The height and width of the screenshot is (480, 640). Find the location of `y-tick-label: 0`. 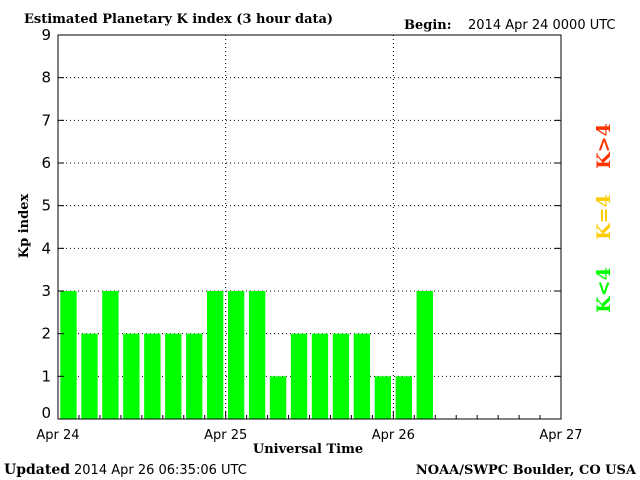

y-tick-label: 0 is located at coordinates (46, 413).